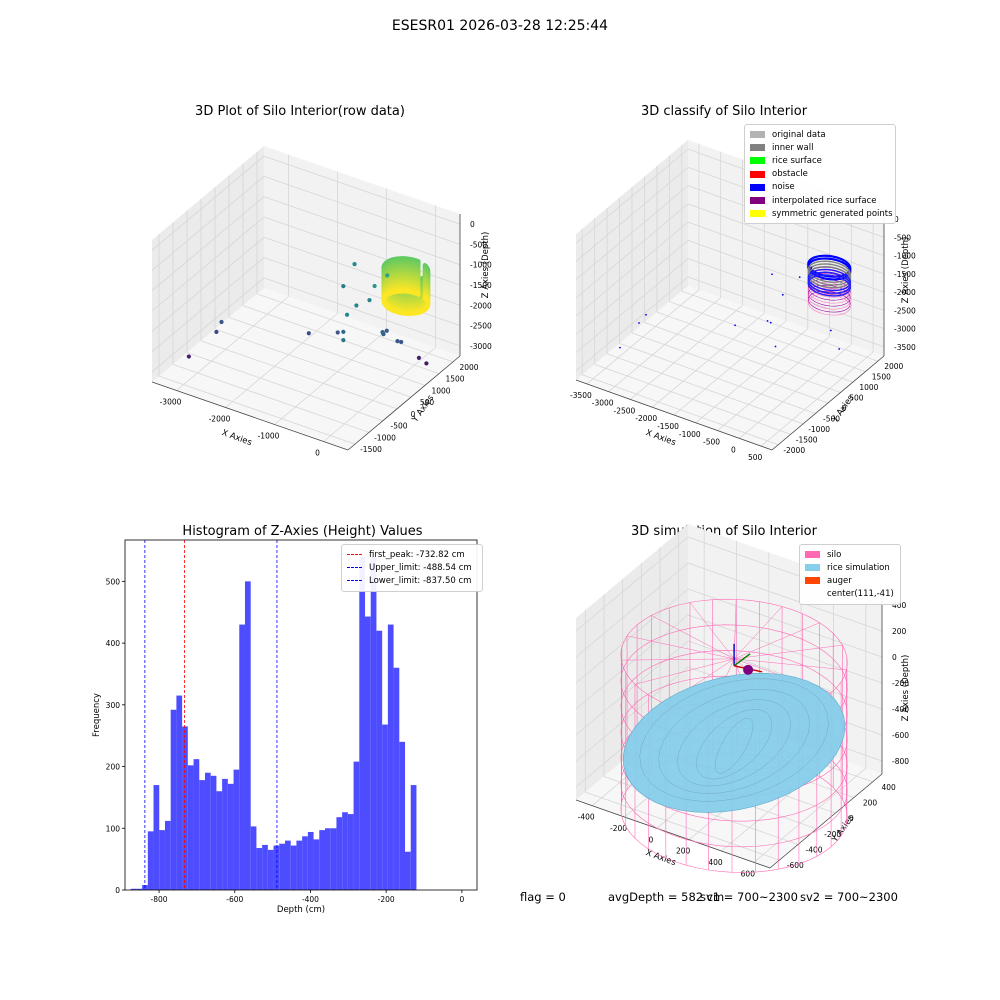 This screenshot has width=1000, height=1000. I want to click on legend-item: symmetric generated points, so click(821, 213).